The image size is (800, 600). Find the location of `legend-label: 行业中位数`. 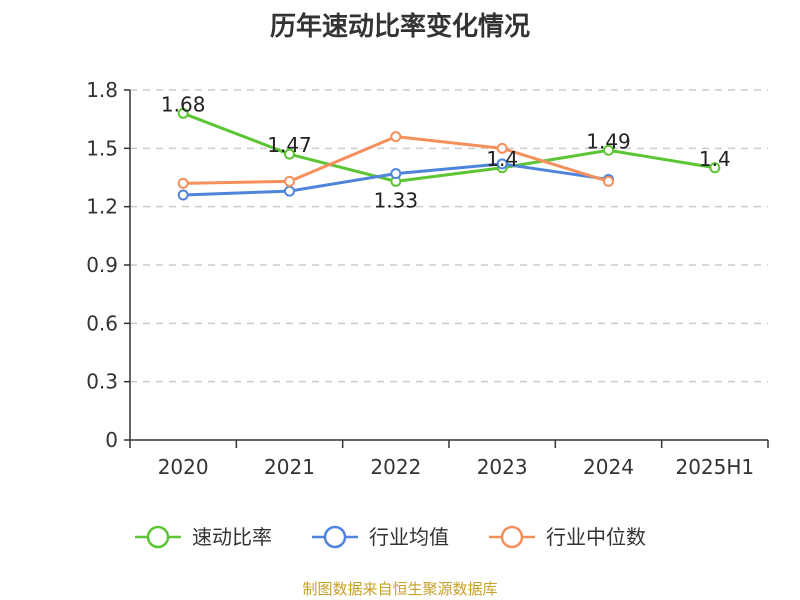

legend-label: 行业中位数 is located at coordinates (596, 537).